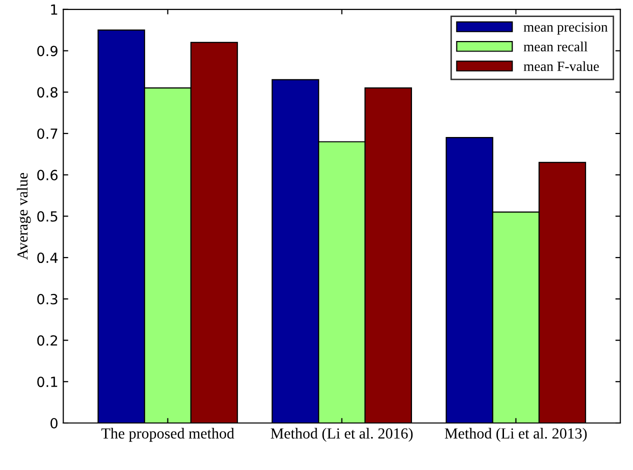 The width and height of the screenshot is (633, 470). Describe the element at coordinates (47, 216) in the screenshot. I see `y-tick-label: 0.5` at that location.